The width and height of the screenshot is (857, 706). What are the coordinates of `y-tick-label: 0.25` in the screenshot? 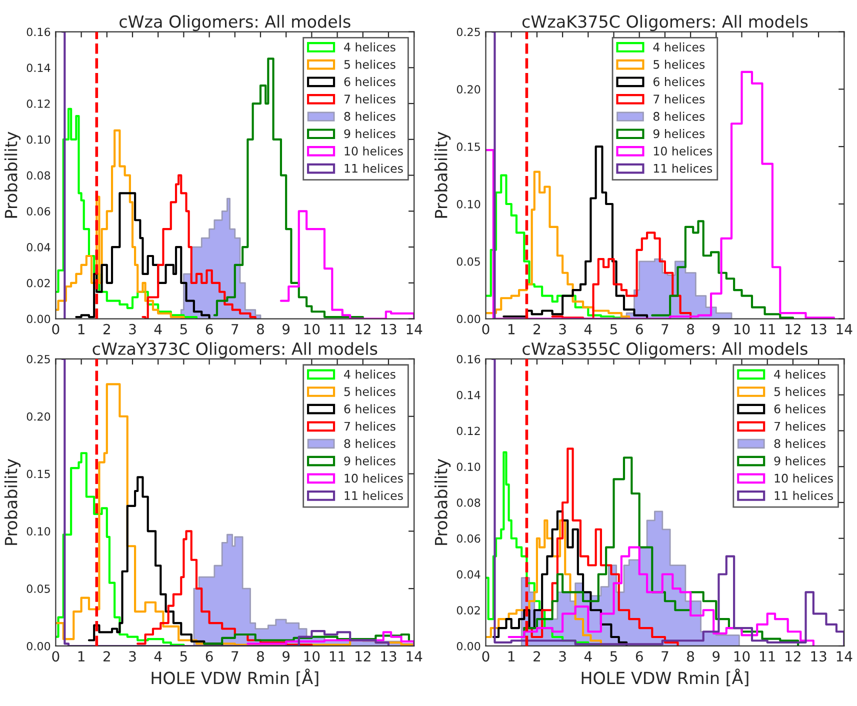 It's located at (468, 32).